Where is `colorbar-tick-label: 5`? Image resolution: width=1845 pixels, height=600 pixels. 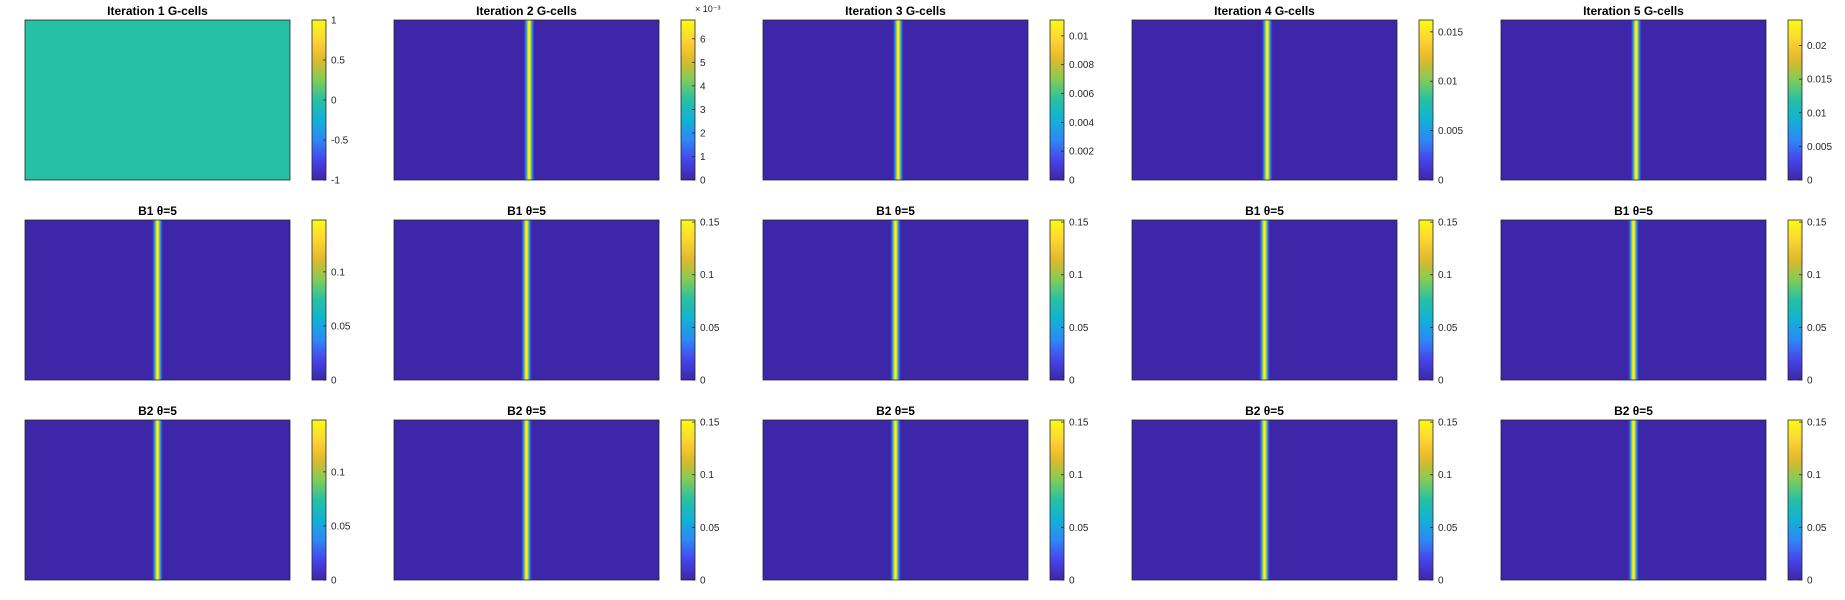
colorbar-tick-label: 5 is located at coordinates (703, 63).